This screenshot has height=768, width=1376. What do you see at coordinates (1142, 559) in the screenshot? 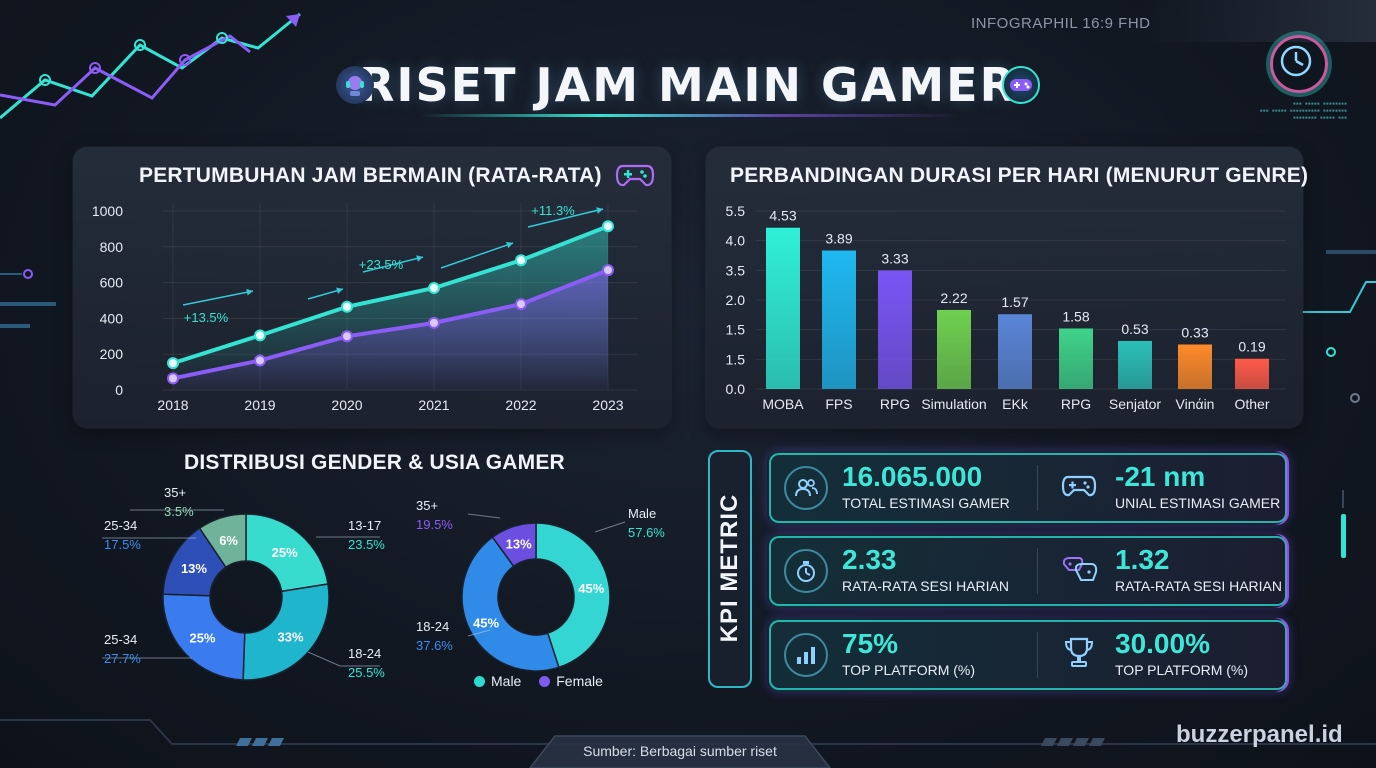
I see `kpi-value: 1.32` at bounding box center [1142, 559].